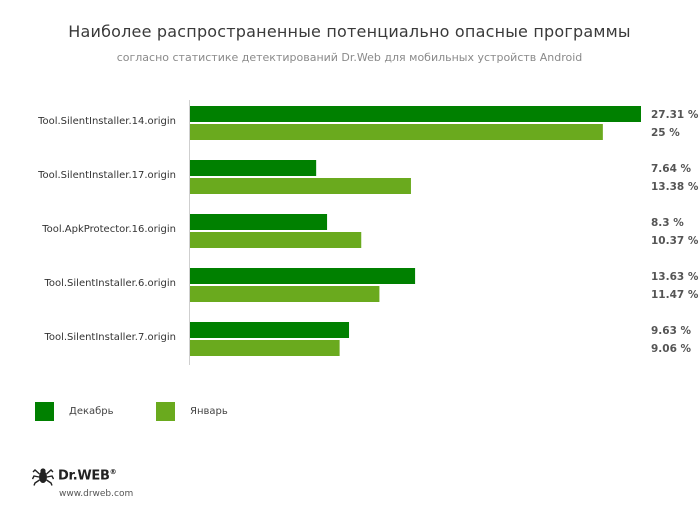 The image size is (699, 515). Describe the element at coordinates (109, 337) in the screenshot. I see `category-label: Tool.SilentInstaller.7.origin` at that location.